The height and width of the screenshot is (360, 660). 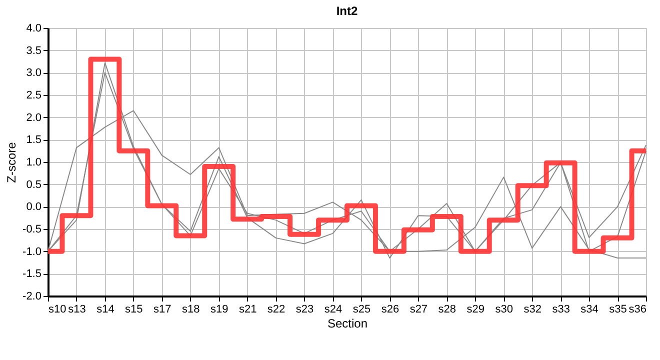 What do you see at coordinates (57, 310) in the screenshot?
I see `x-tick-label: s10` at bounding box center [57, 310].